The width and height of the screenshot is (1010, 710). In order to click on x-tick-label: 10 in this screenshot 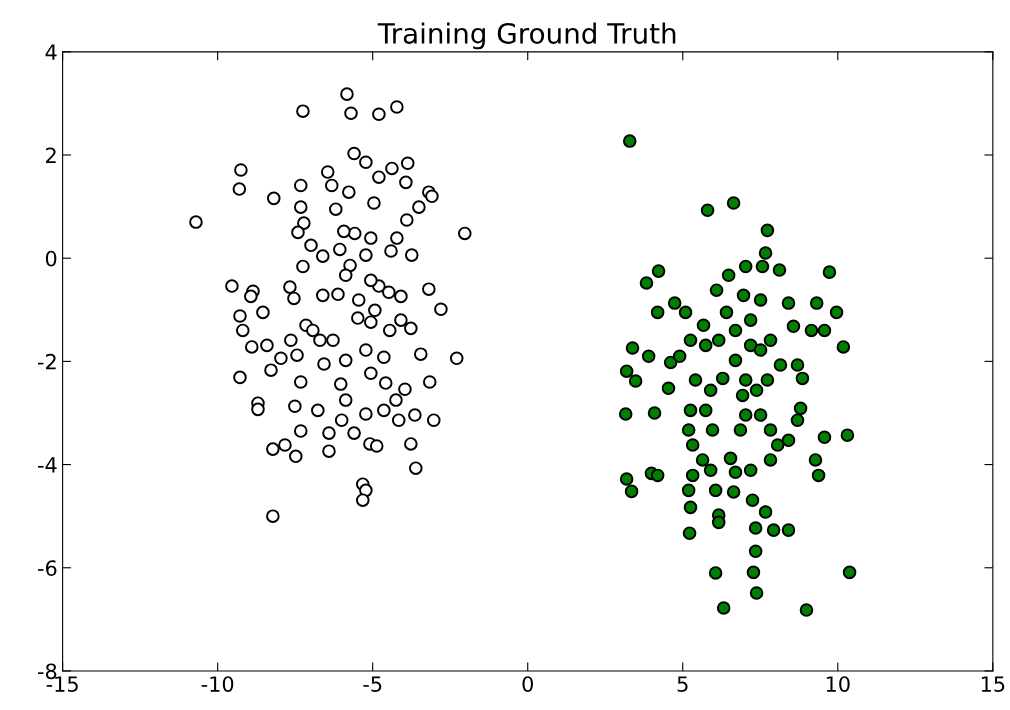, I will do `click(838, 684)`.